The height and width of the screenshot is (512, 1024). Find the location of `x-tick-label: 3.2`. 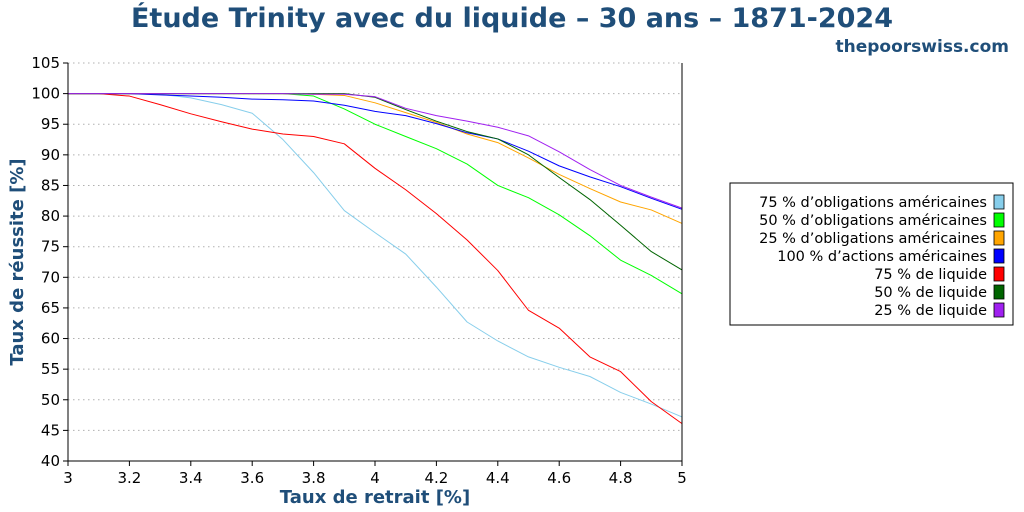

x-tick-label: 3.2 is located at coordinates (129, 478).